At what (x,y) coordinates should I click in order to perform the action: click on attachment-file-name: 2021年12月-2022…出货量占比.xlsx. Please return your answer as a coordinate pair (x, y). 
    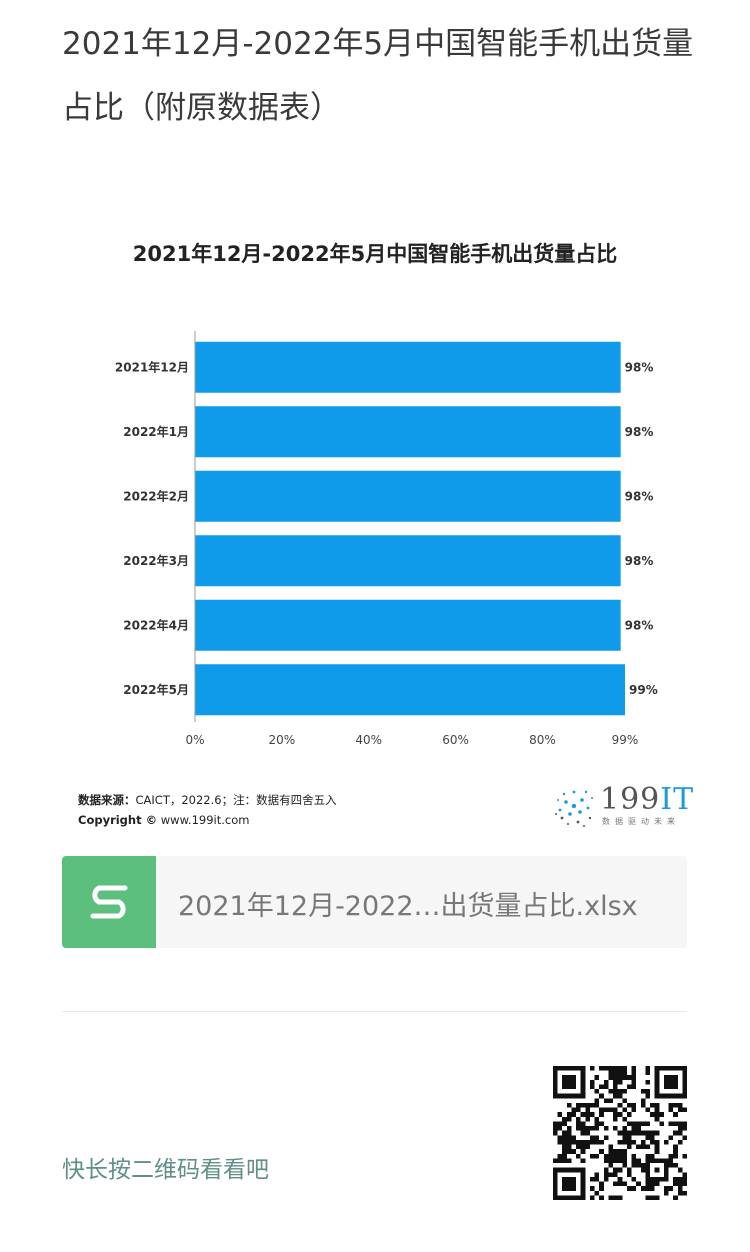
    Looking at the image, I should click on (408, 906).